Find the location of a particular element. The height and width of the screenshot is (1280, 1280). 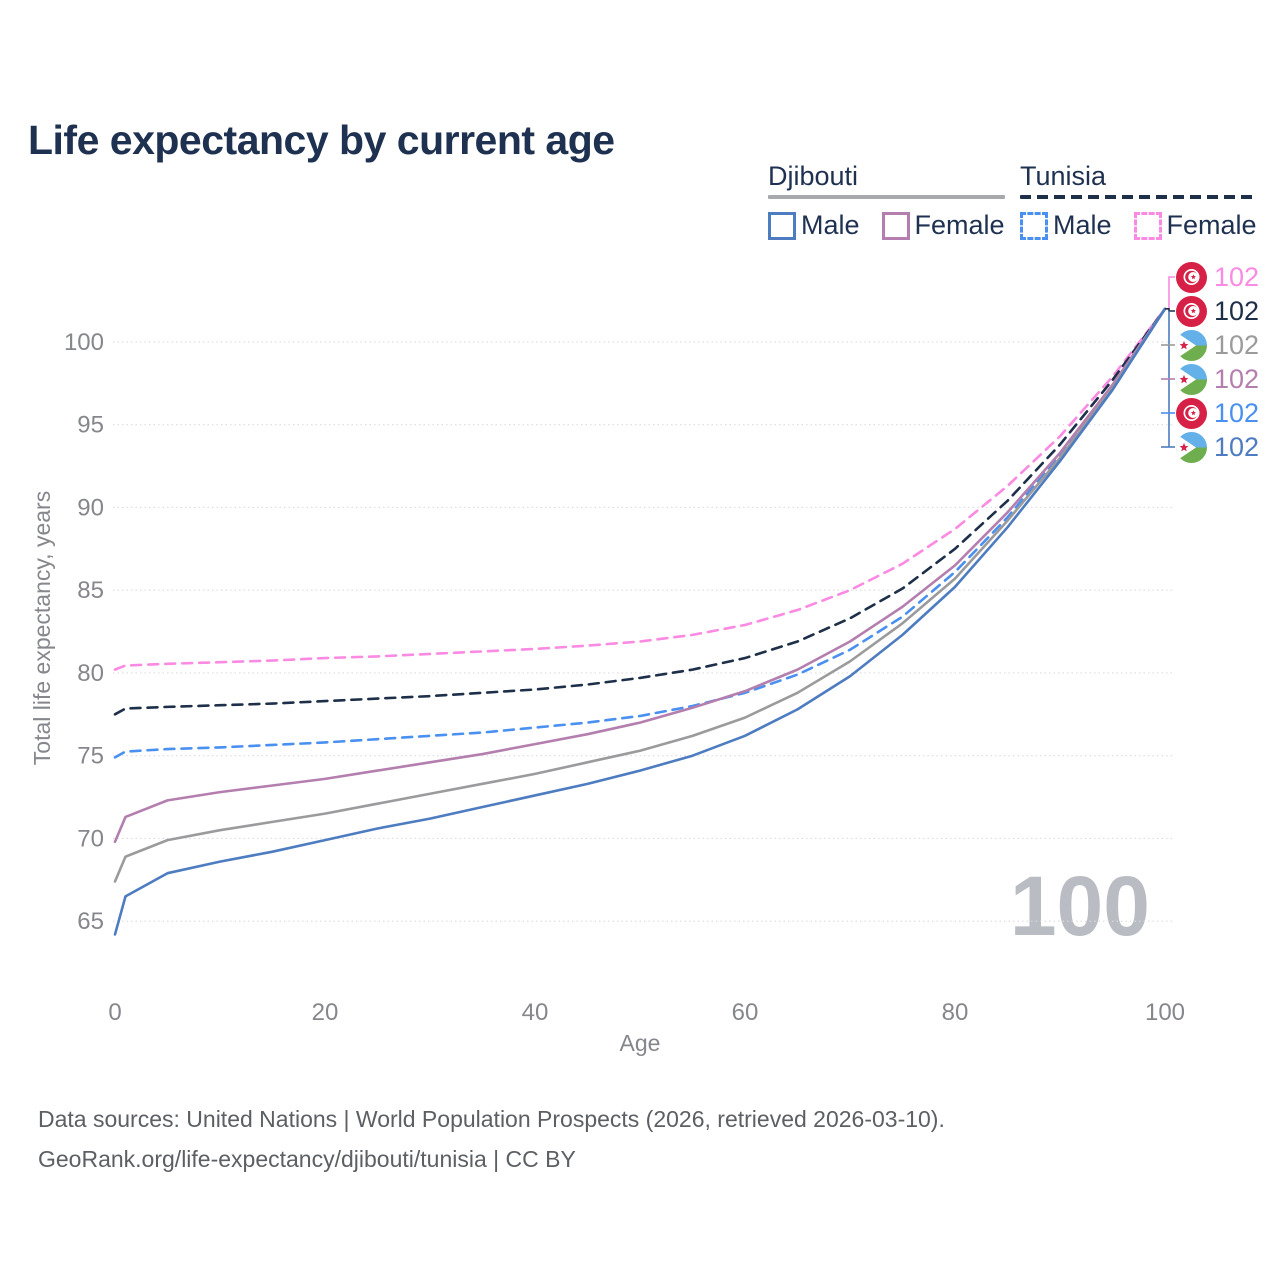

legend-item-tunisia-female: Female is located at coordinates (1195, 225).